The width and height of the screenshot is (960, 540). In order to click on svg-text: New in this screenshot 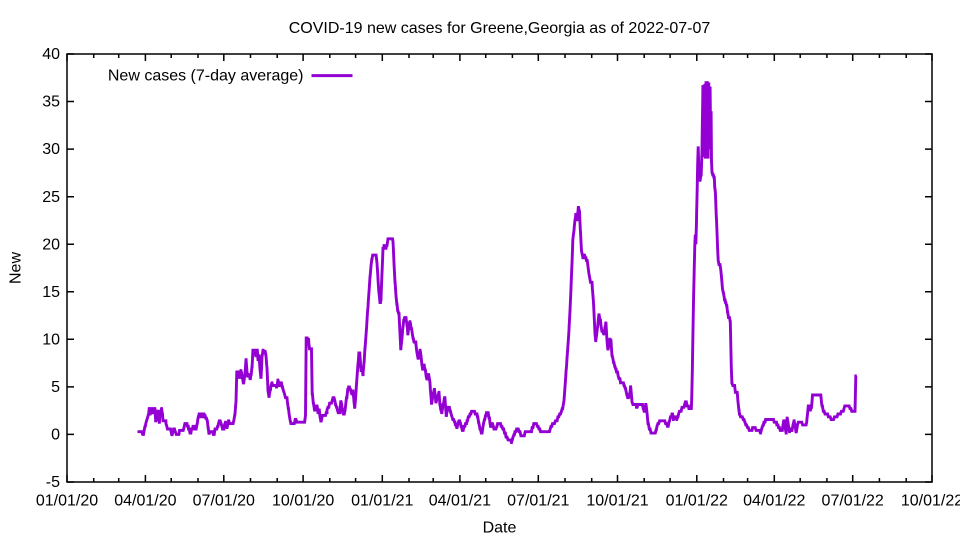, I will do `click(16, 268)`.